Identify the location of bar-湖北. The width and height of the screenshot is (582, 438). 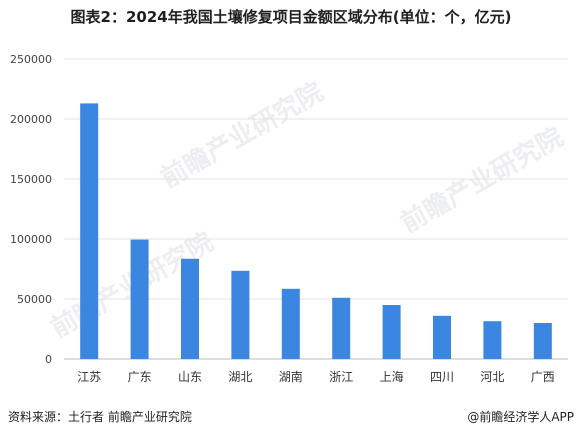
(240, 314).